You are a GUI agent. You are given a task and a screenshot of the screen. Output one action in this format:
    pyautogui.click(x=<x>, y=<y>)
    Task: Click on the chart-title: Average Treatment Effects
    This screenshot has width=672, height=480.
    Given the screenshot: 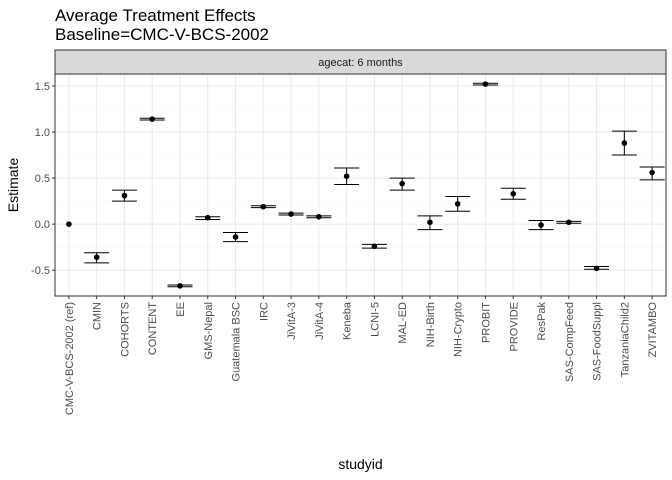 What is the action you would take?
    pyautogui.click(x=155, y=15)
    